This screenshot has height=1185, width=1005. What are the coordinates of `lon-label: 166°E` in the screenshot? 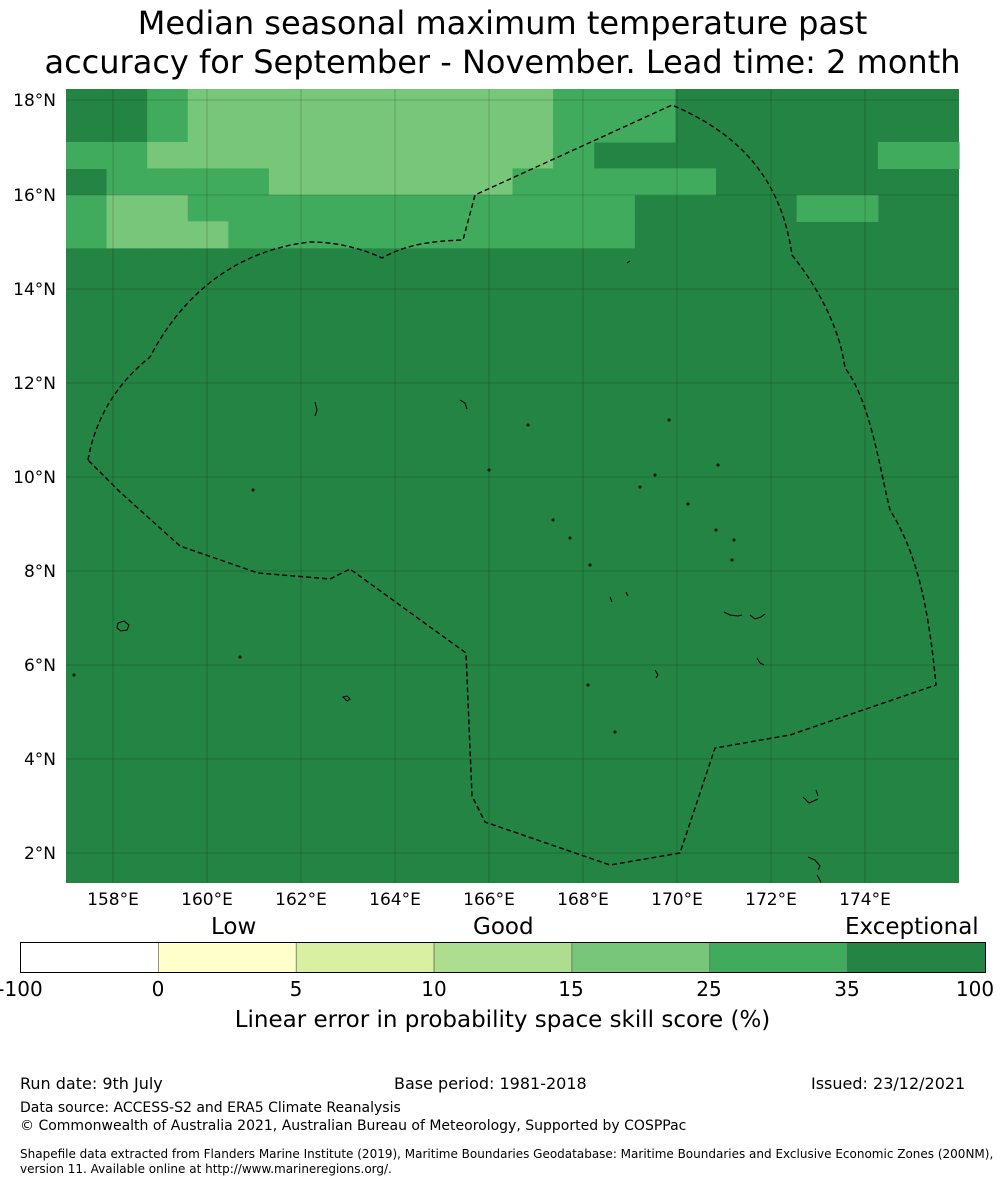 It's located at (489, 900).